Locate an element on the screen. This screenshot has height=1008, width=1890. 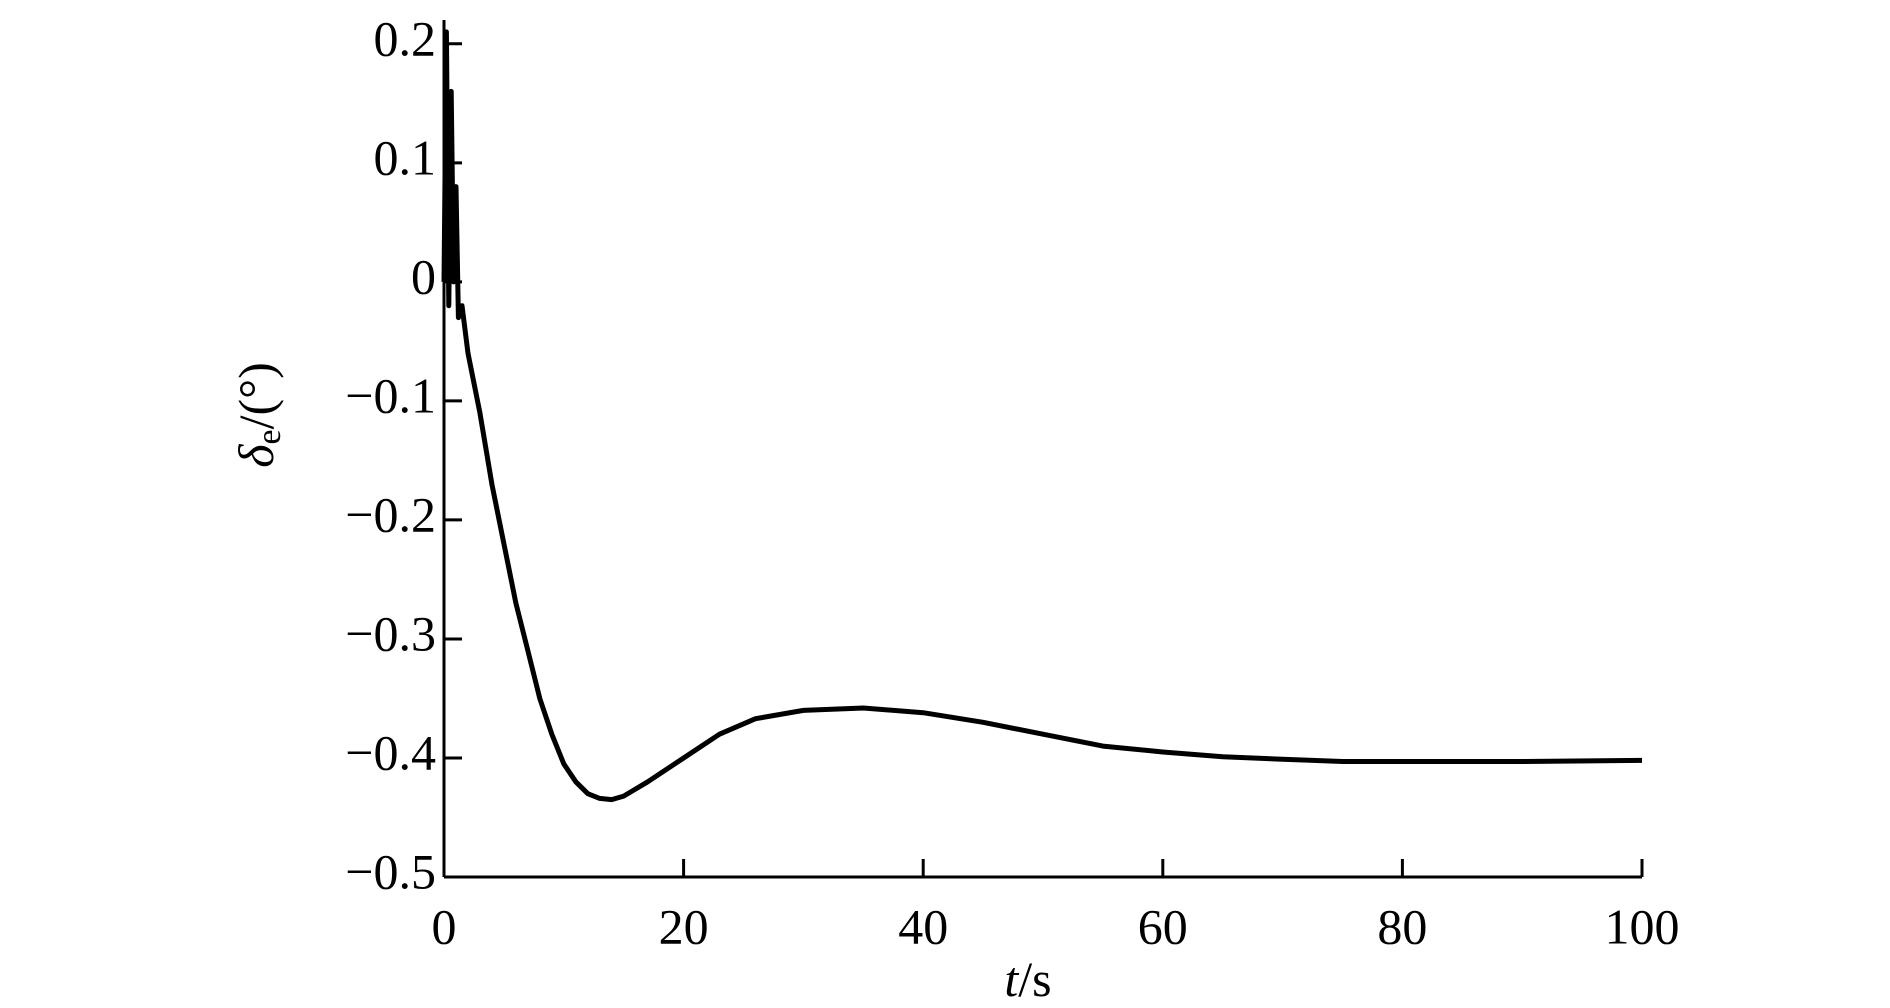
y-tick-label: −0.2 is located at coordinates (390, 514).